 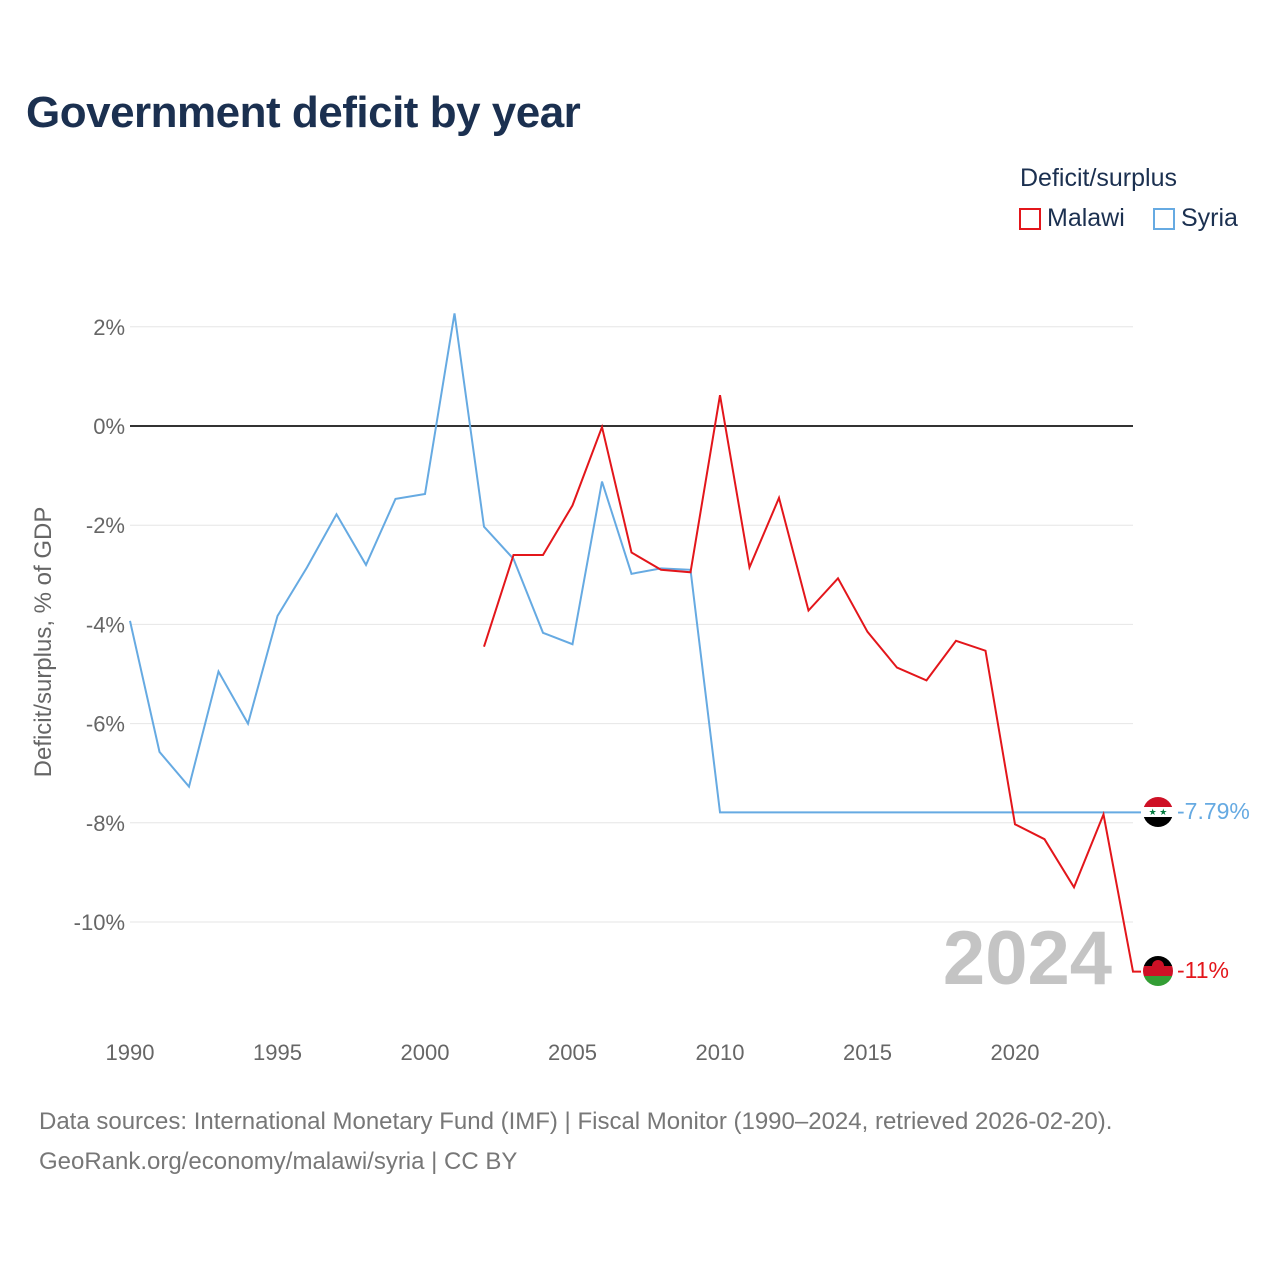 What do you see at coordinates (278, 1161) in the screenshot?
I see `footer-credit: GeoRank.org/economy/malawi/syria | CC BY` at bounding box center [278, 1161].